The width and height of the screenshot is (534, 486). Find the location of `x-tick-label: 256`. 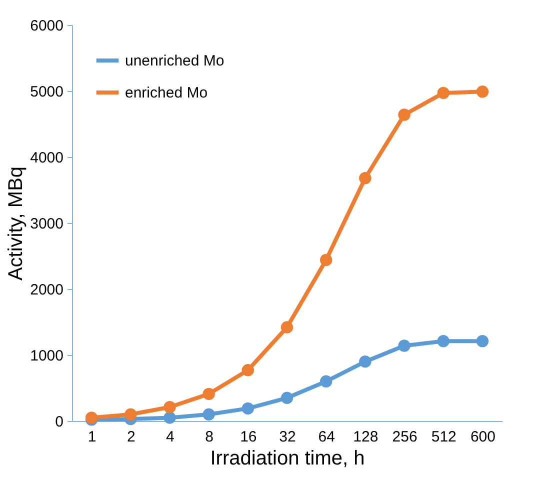

x-tick-label: 256 is located at coordinates (405, 437).